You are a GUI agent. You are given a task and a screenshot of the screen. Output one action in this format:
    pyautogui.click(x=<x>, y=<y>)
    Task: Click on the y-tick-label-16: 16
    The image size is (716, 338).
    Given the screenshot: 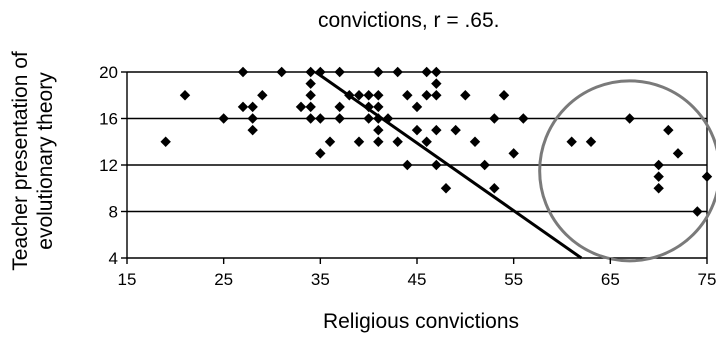 What is the action you would take?
    pyautogui.click(x=108, y=119)
    